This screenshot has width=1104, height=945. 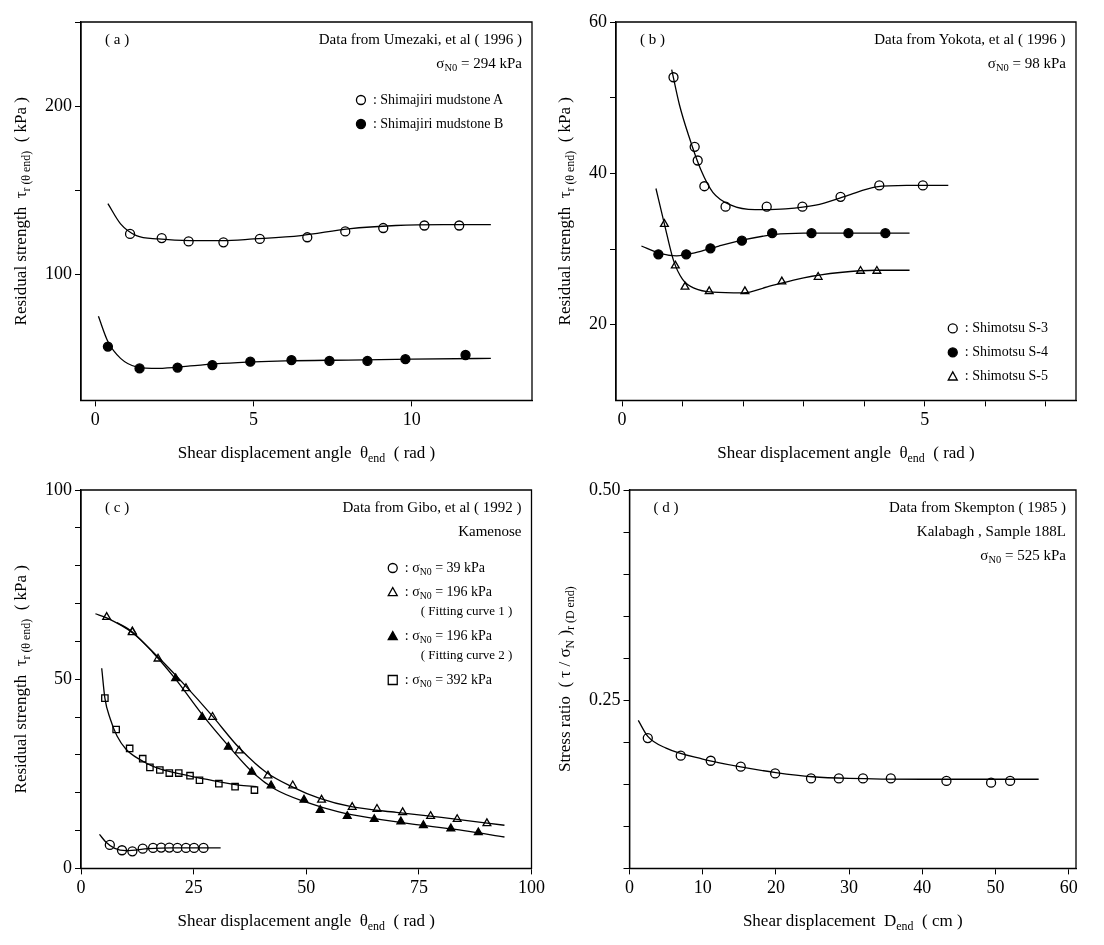 I want to click on y-tick-label: 0, so click(x=67, y=867).